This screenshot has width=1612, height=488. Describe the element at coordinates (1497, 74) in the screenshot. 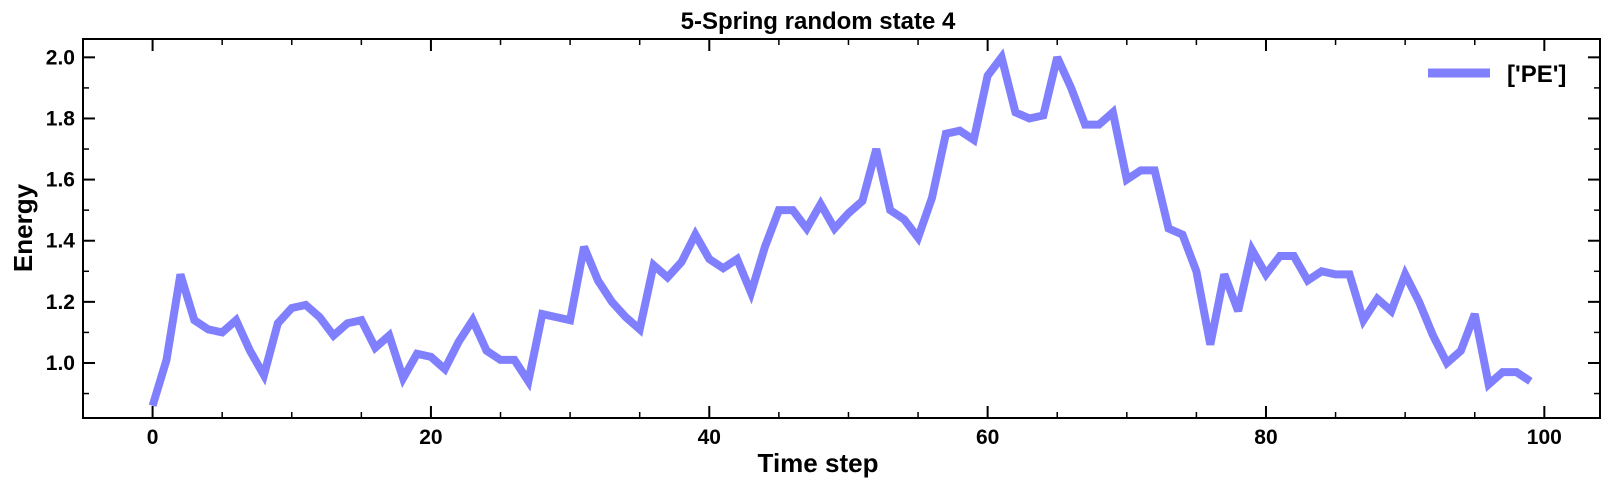

I see `legend: ['PE']` at that location.